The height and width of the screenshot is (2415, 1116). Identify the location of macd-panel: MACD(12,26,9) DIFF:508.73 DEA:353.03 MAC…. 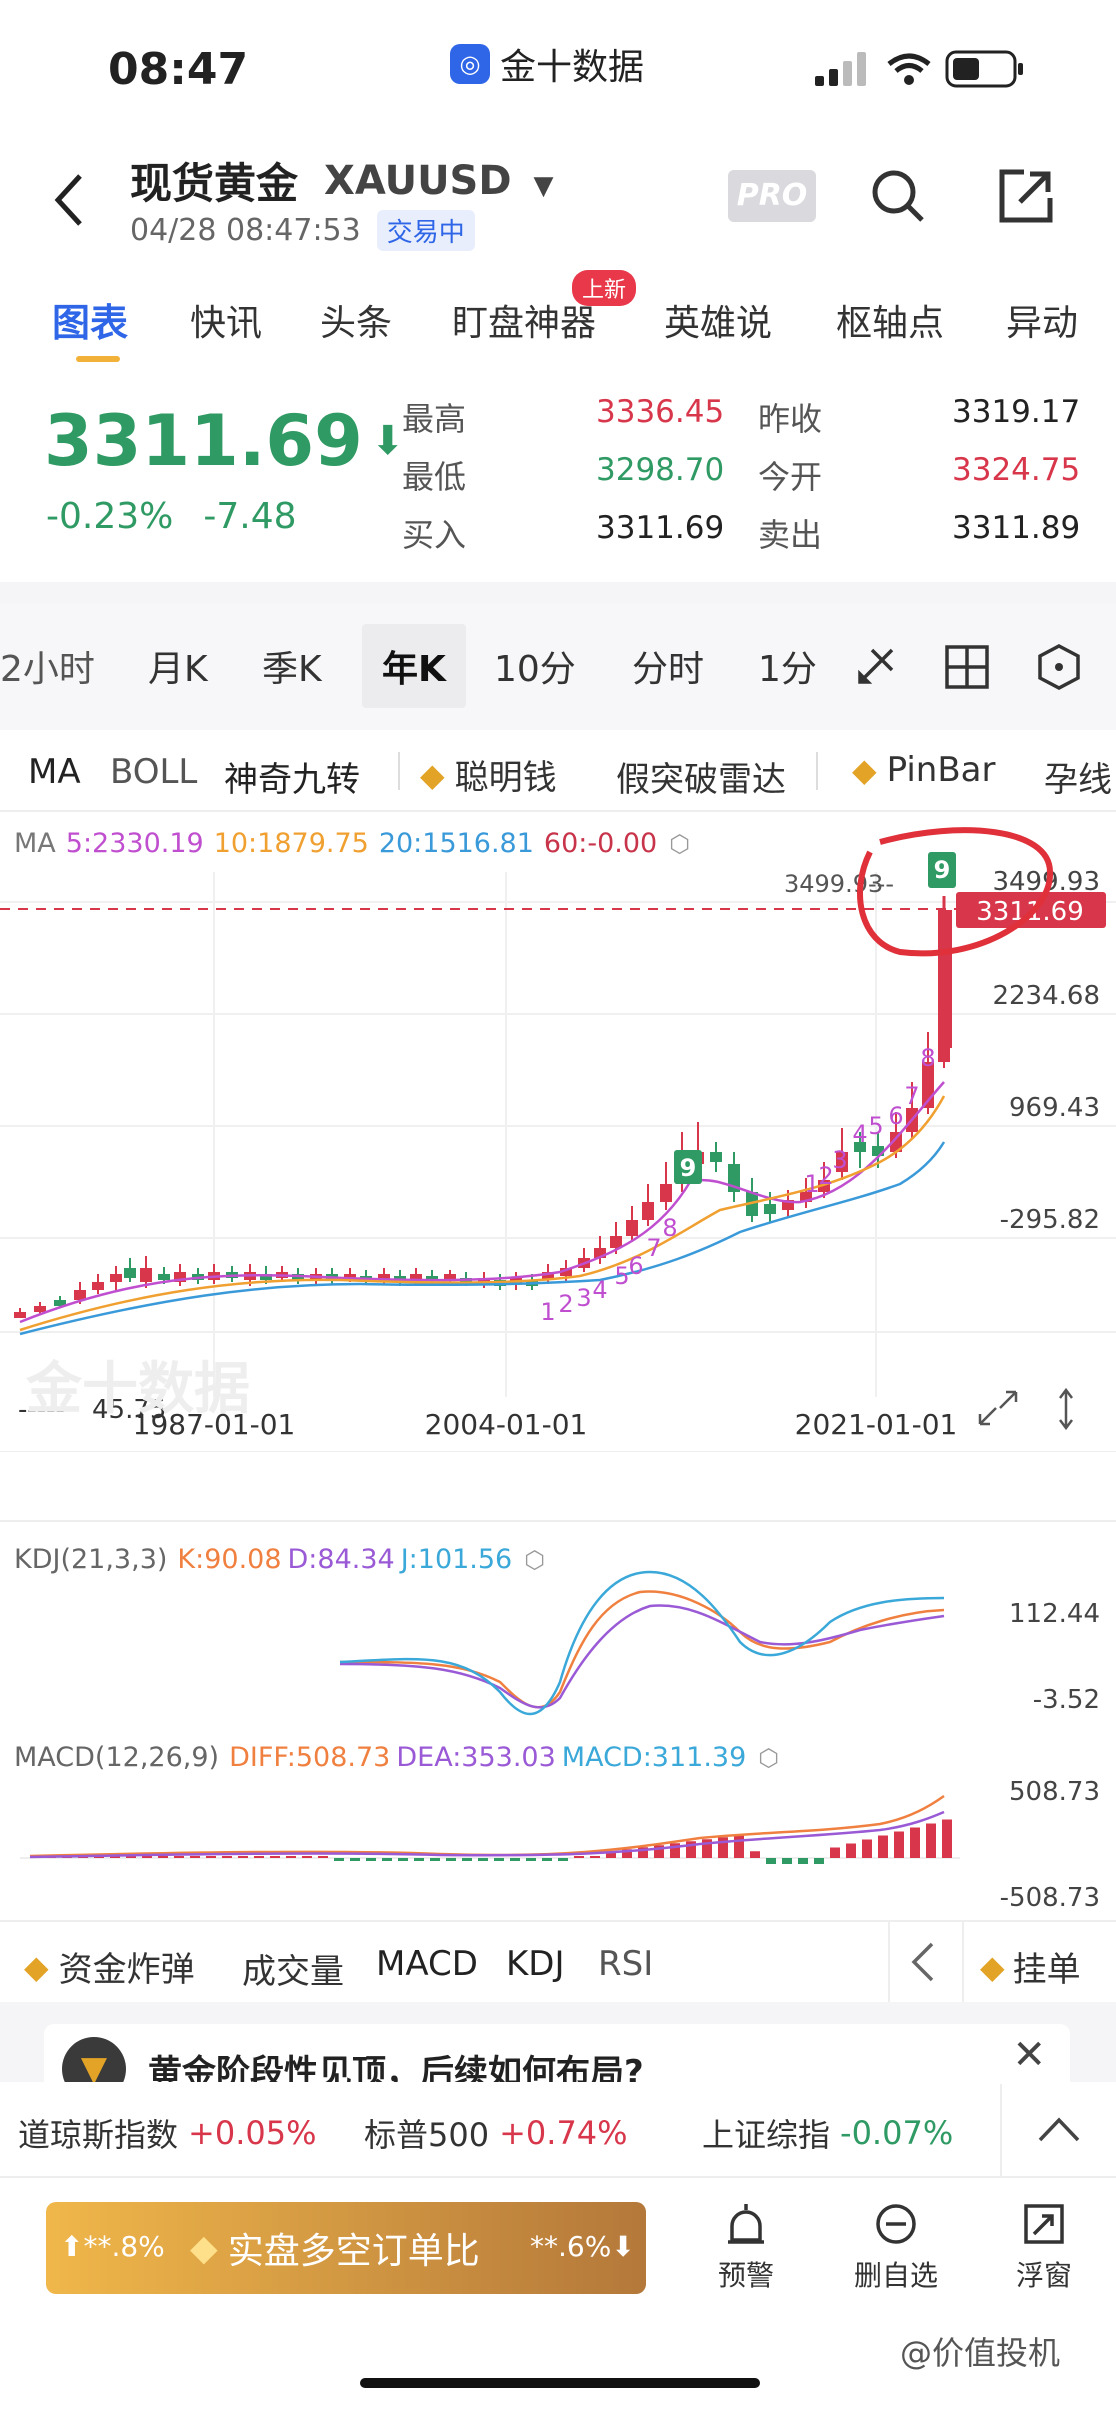
(558, 1820).